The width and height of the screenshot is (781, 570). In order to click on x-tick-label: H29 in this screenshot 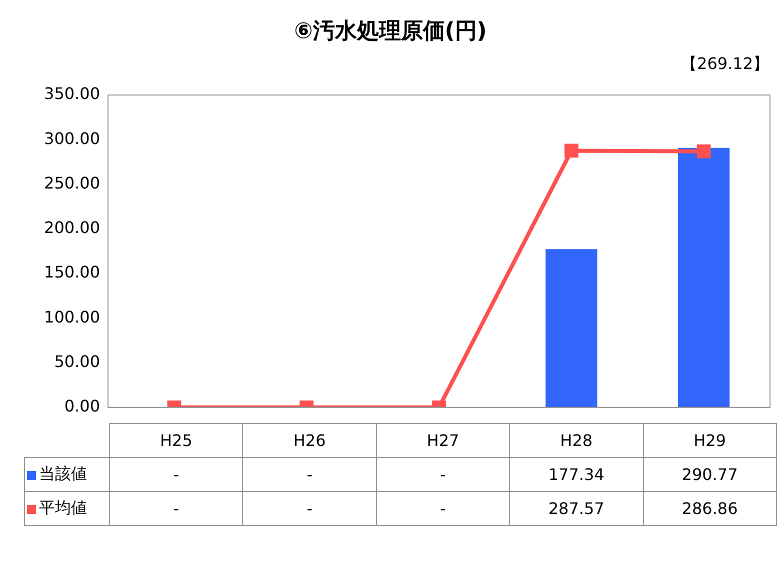, I will do `click(709, 441)`.